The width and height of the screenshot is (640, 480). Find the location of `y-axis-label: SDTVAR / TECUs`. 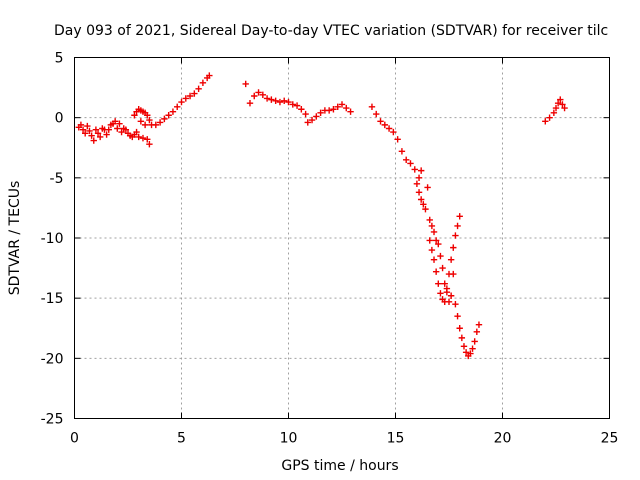

y-axis-label: SDTVAR / TECUs is located at coordinates (15, 238).